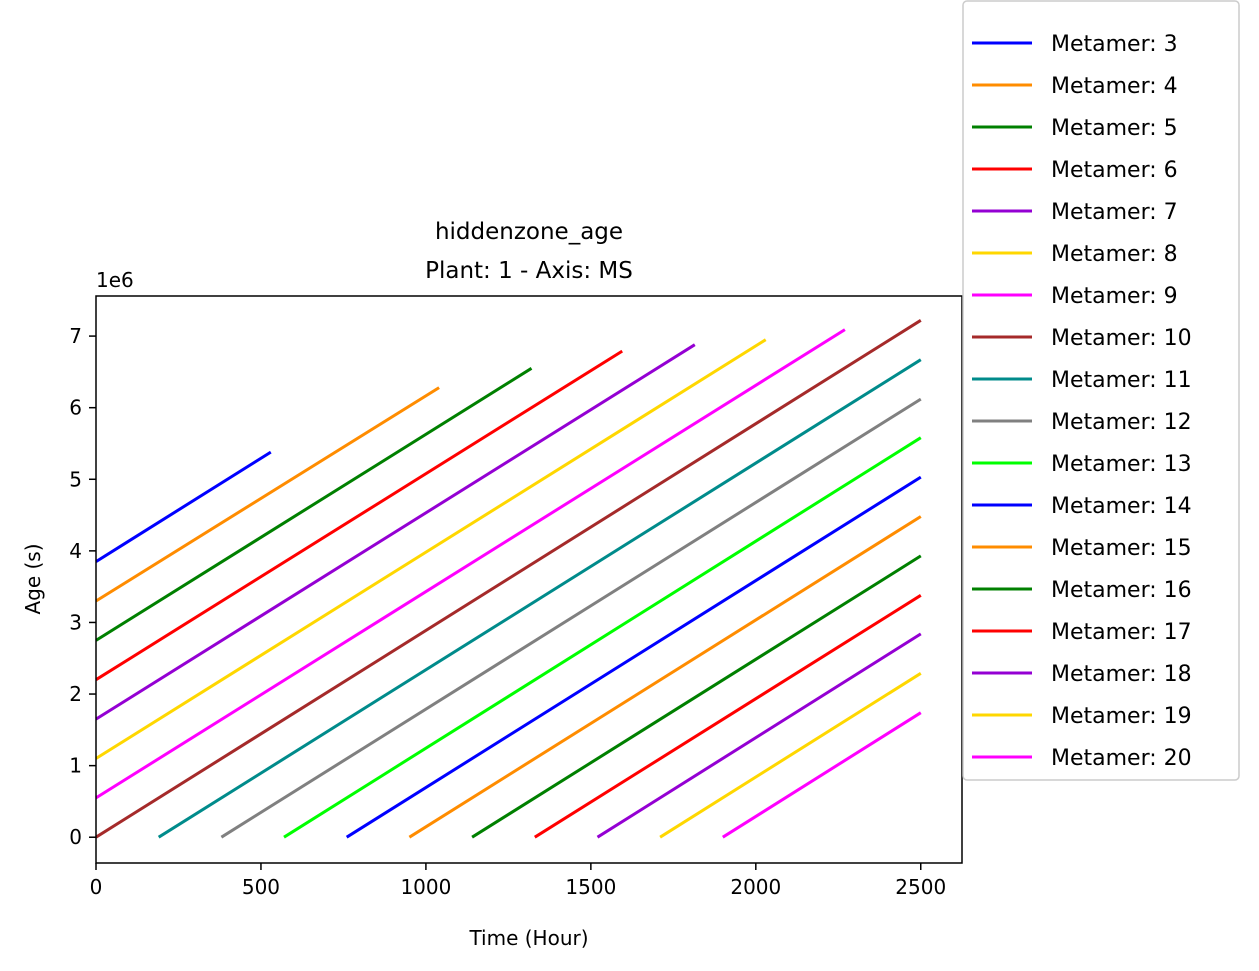  Describe the element at coordinates (920, 887) in the screenshot. I see `x-tick-label: 2500` at that location.